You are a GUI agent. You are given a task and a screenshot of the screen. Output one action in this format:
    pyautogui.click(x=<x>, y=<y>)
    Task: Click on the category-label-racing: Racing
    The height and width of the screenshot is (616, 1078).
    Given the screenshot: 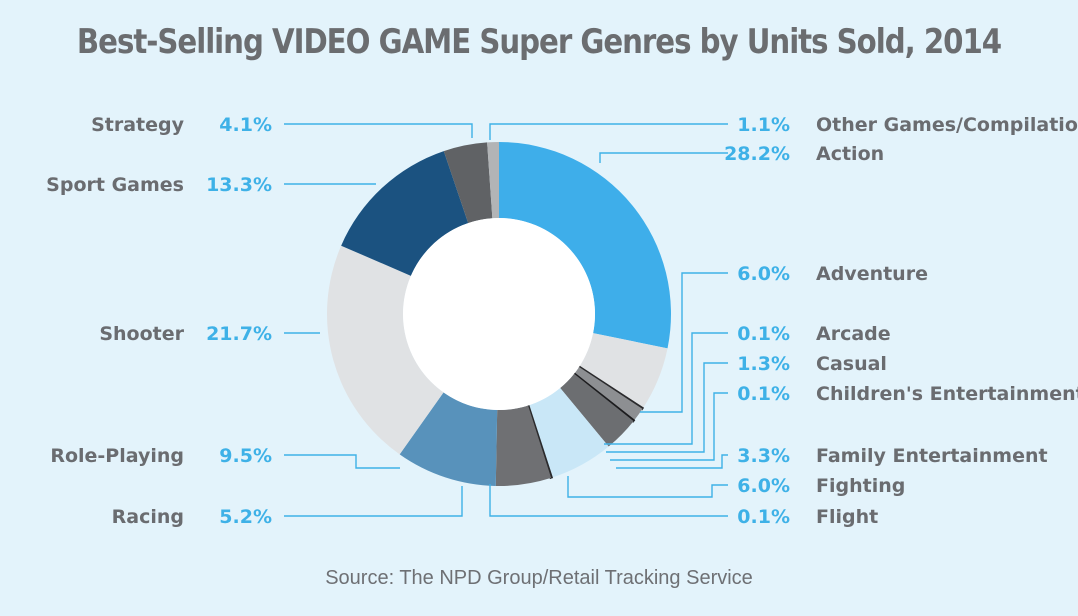 What is the action you would take?
    pyautogui.click(x=148, y=517)
    